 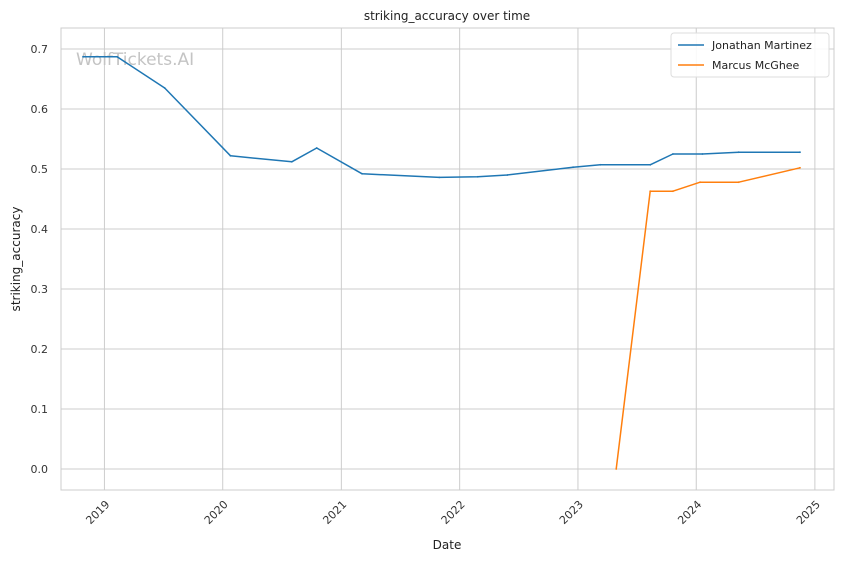 What do you see at coordinates (447, 545) in the screenshot?
I see `x-axis-title: Date` at bounding box center [447, 545].